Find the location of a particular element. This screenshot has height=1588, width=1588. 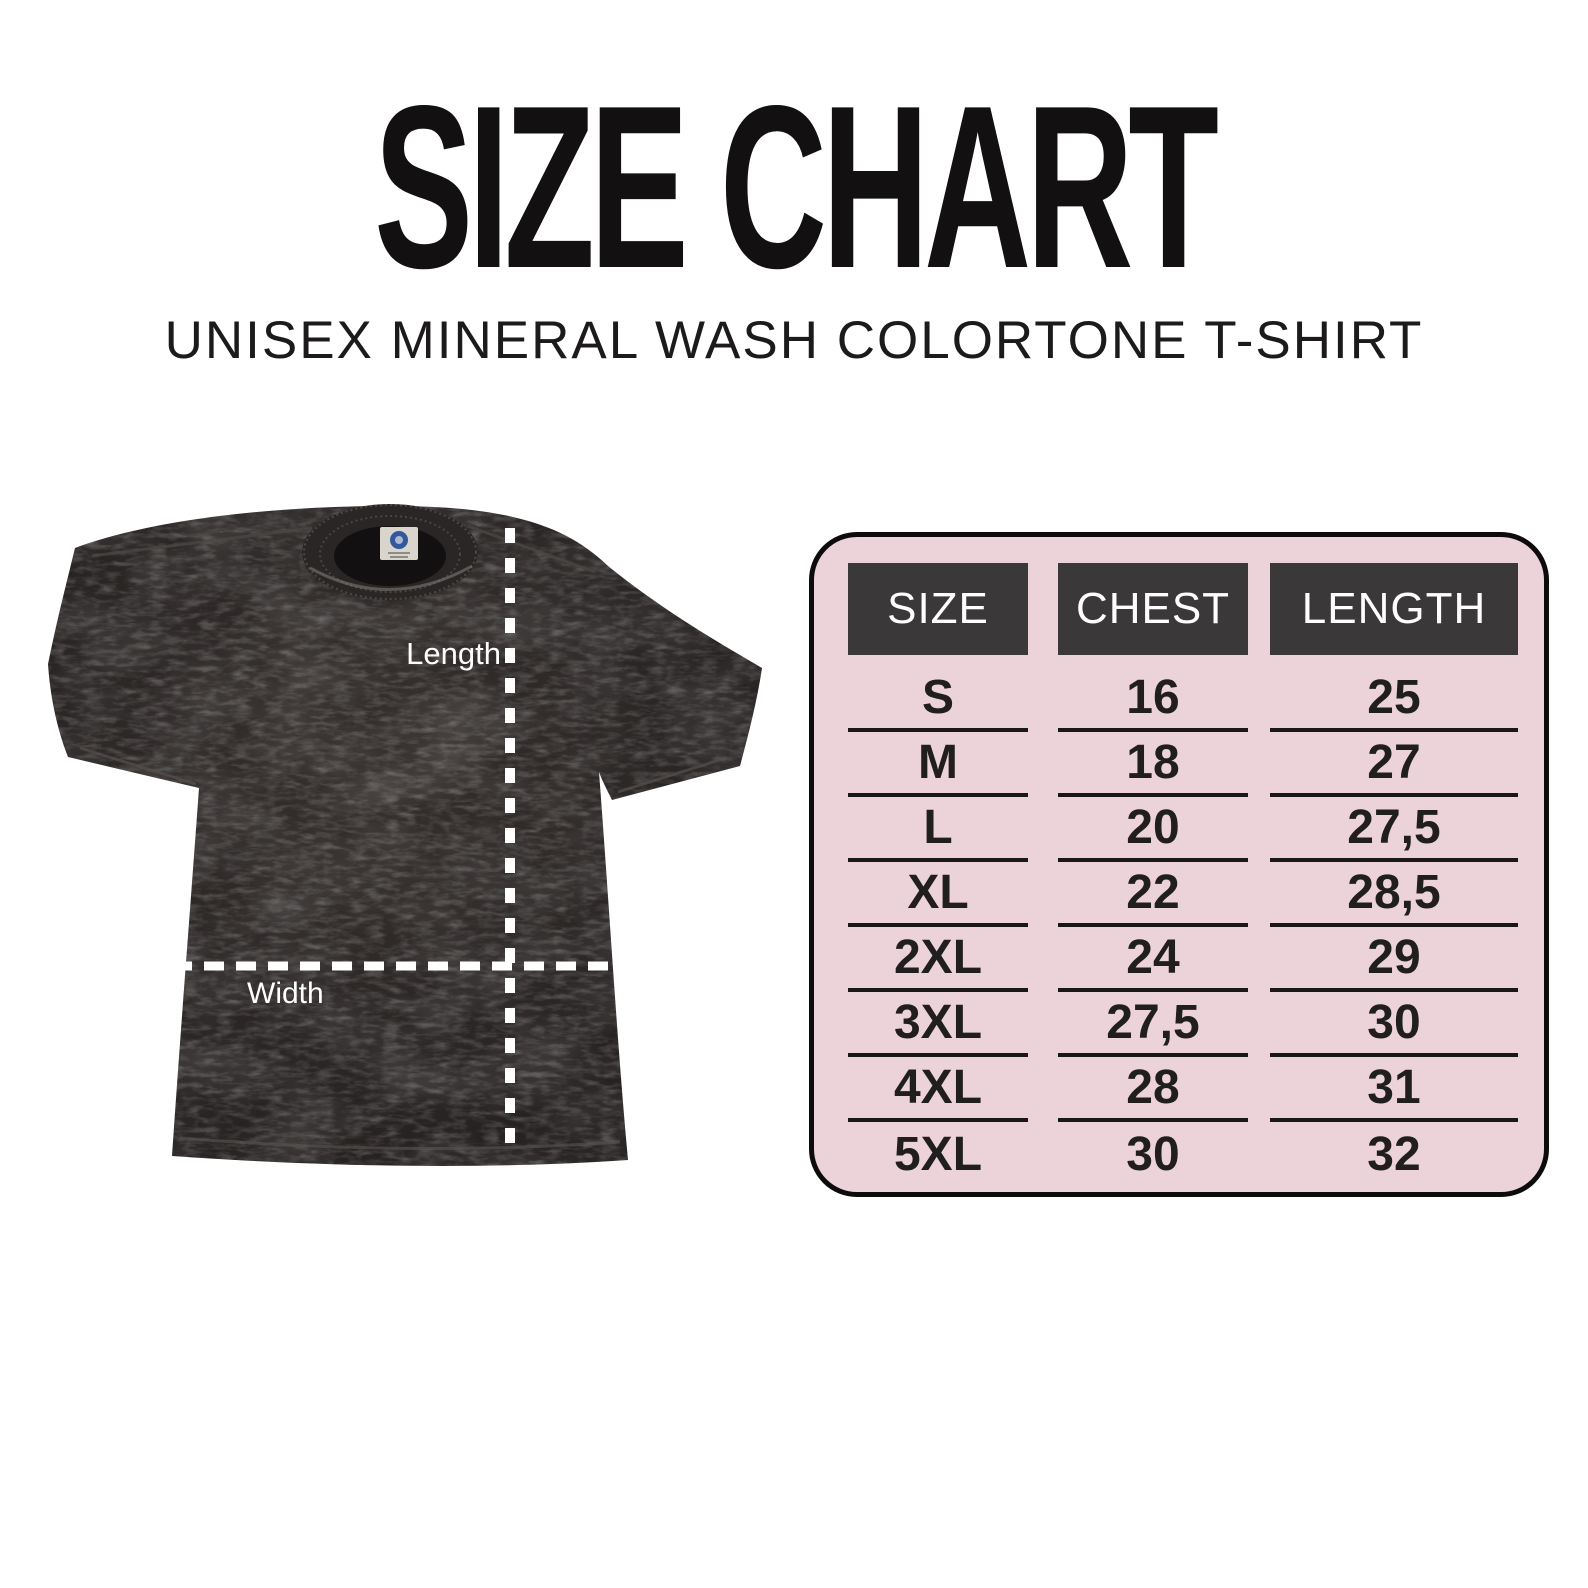

chest-cell: 22 is located at coordinates (1153, 894).